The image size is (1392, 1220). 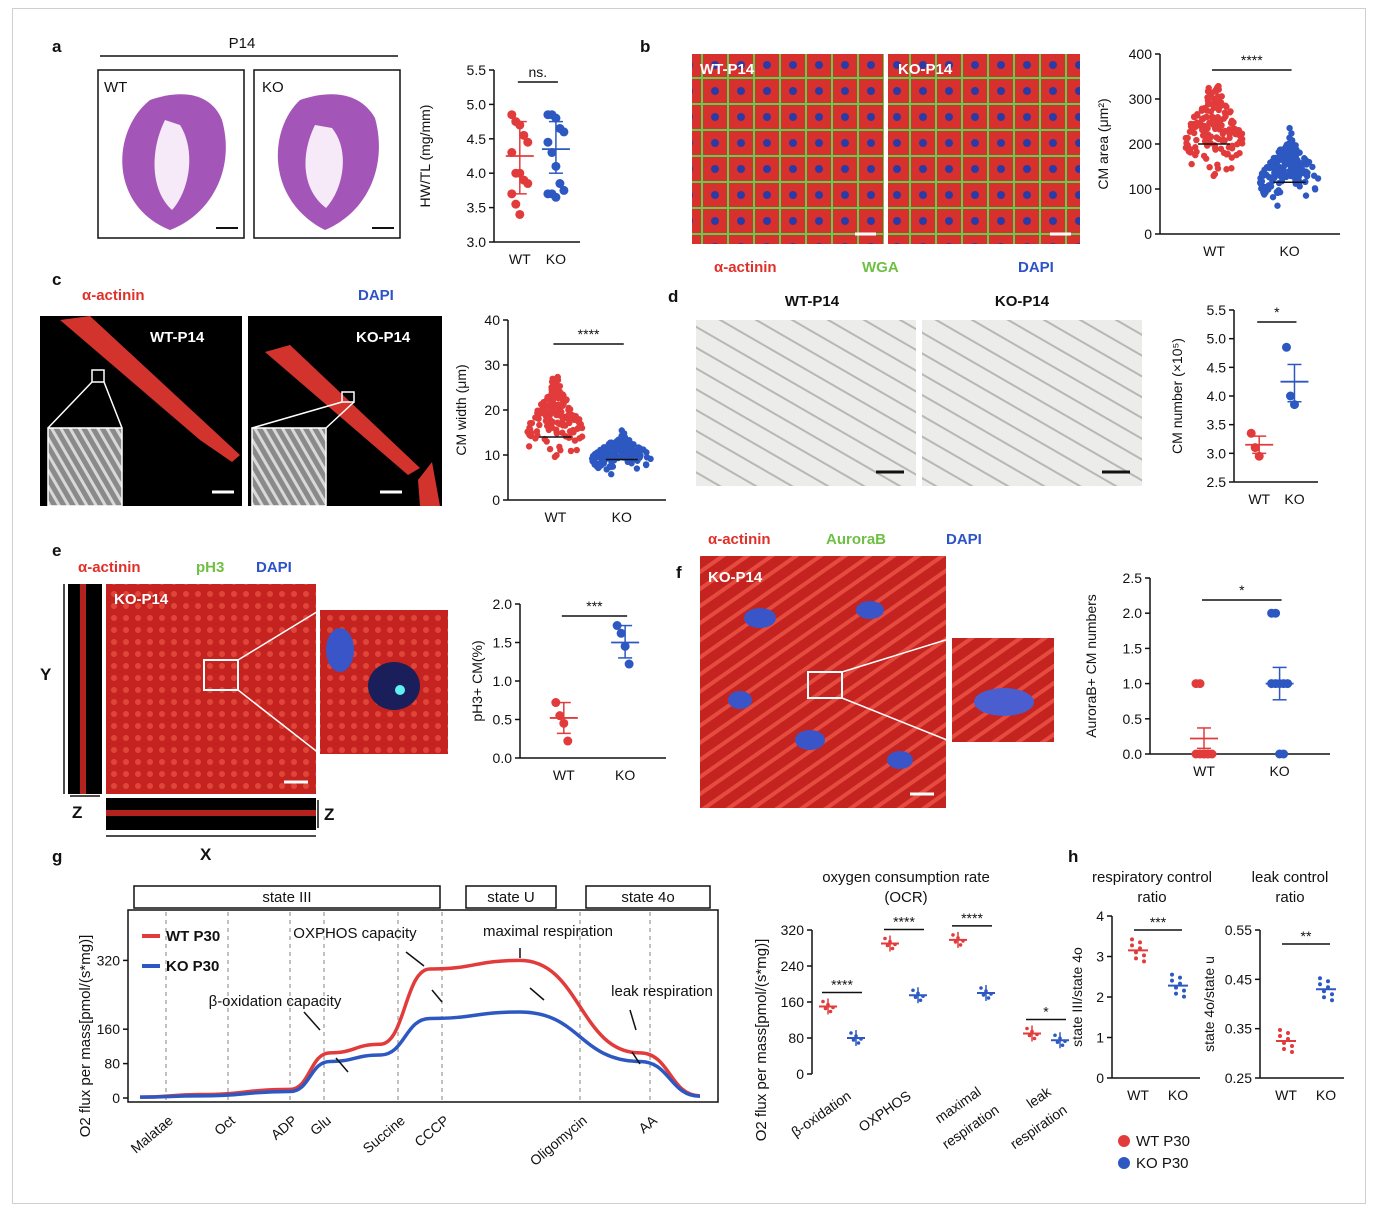 What do you see at coordinates (355, 933) in the screenshot?
I see `annotation-oxphos: OXPHOS capacity` at bounding box center [355, 933].